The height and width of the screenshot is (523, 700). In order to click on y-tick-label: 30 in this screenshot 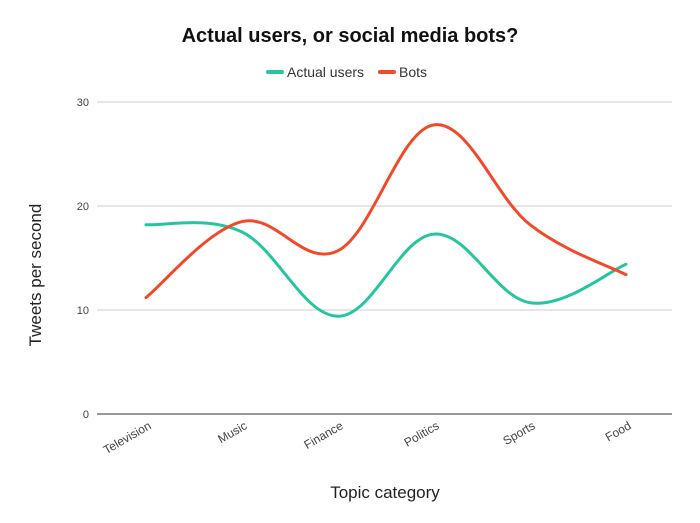, I will do `click(83, 103)`.